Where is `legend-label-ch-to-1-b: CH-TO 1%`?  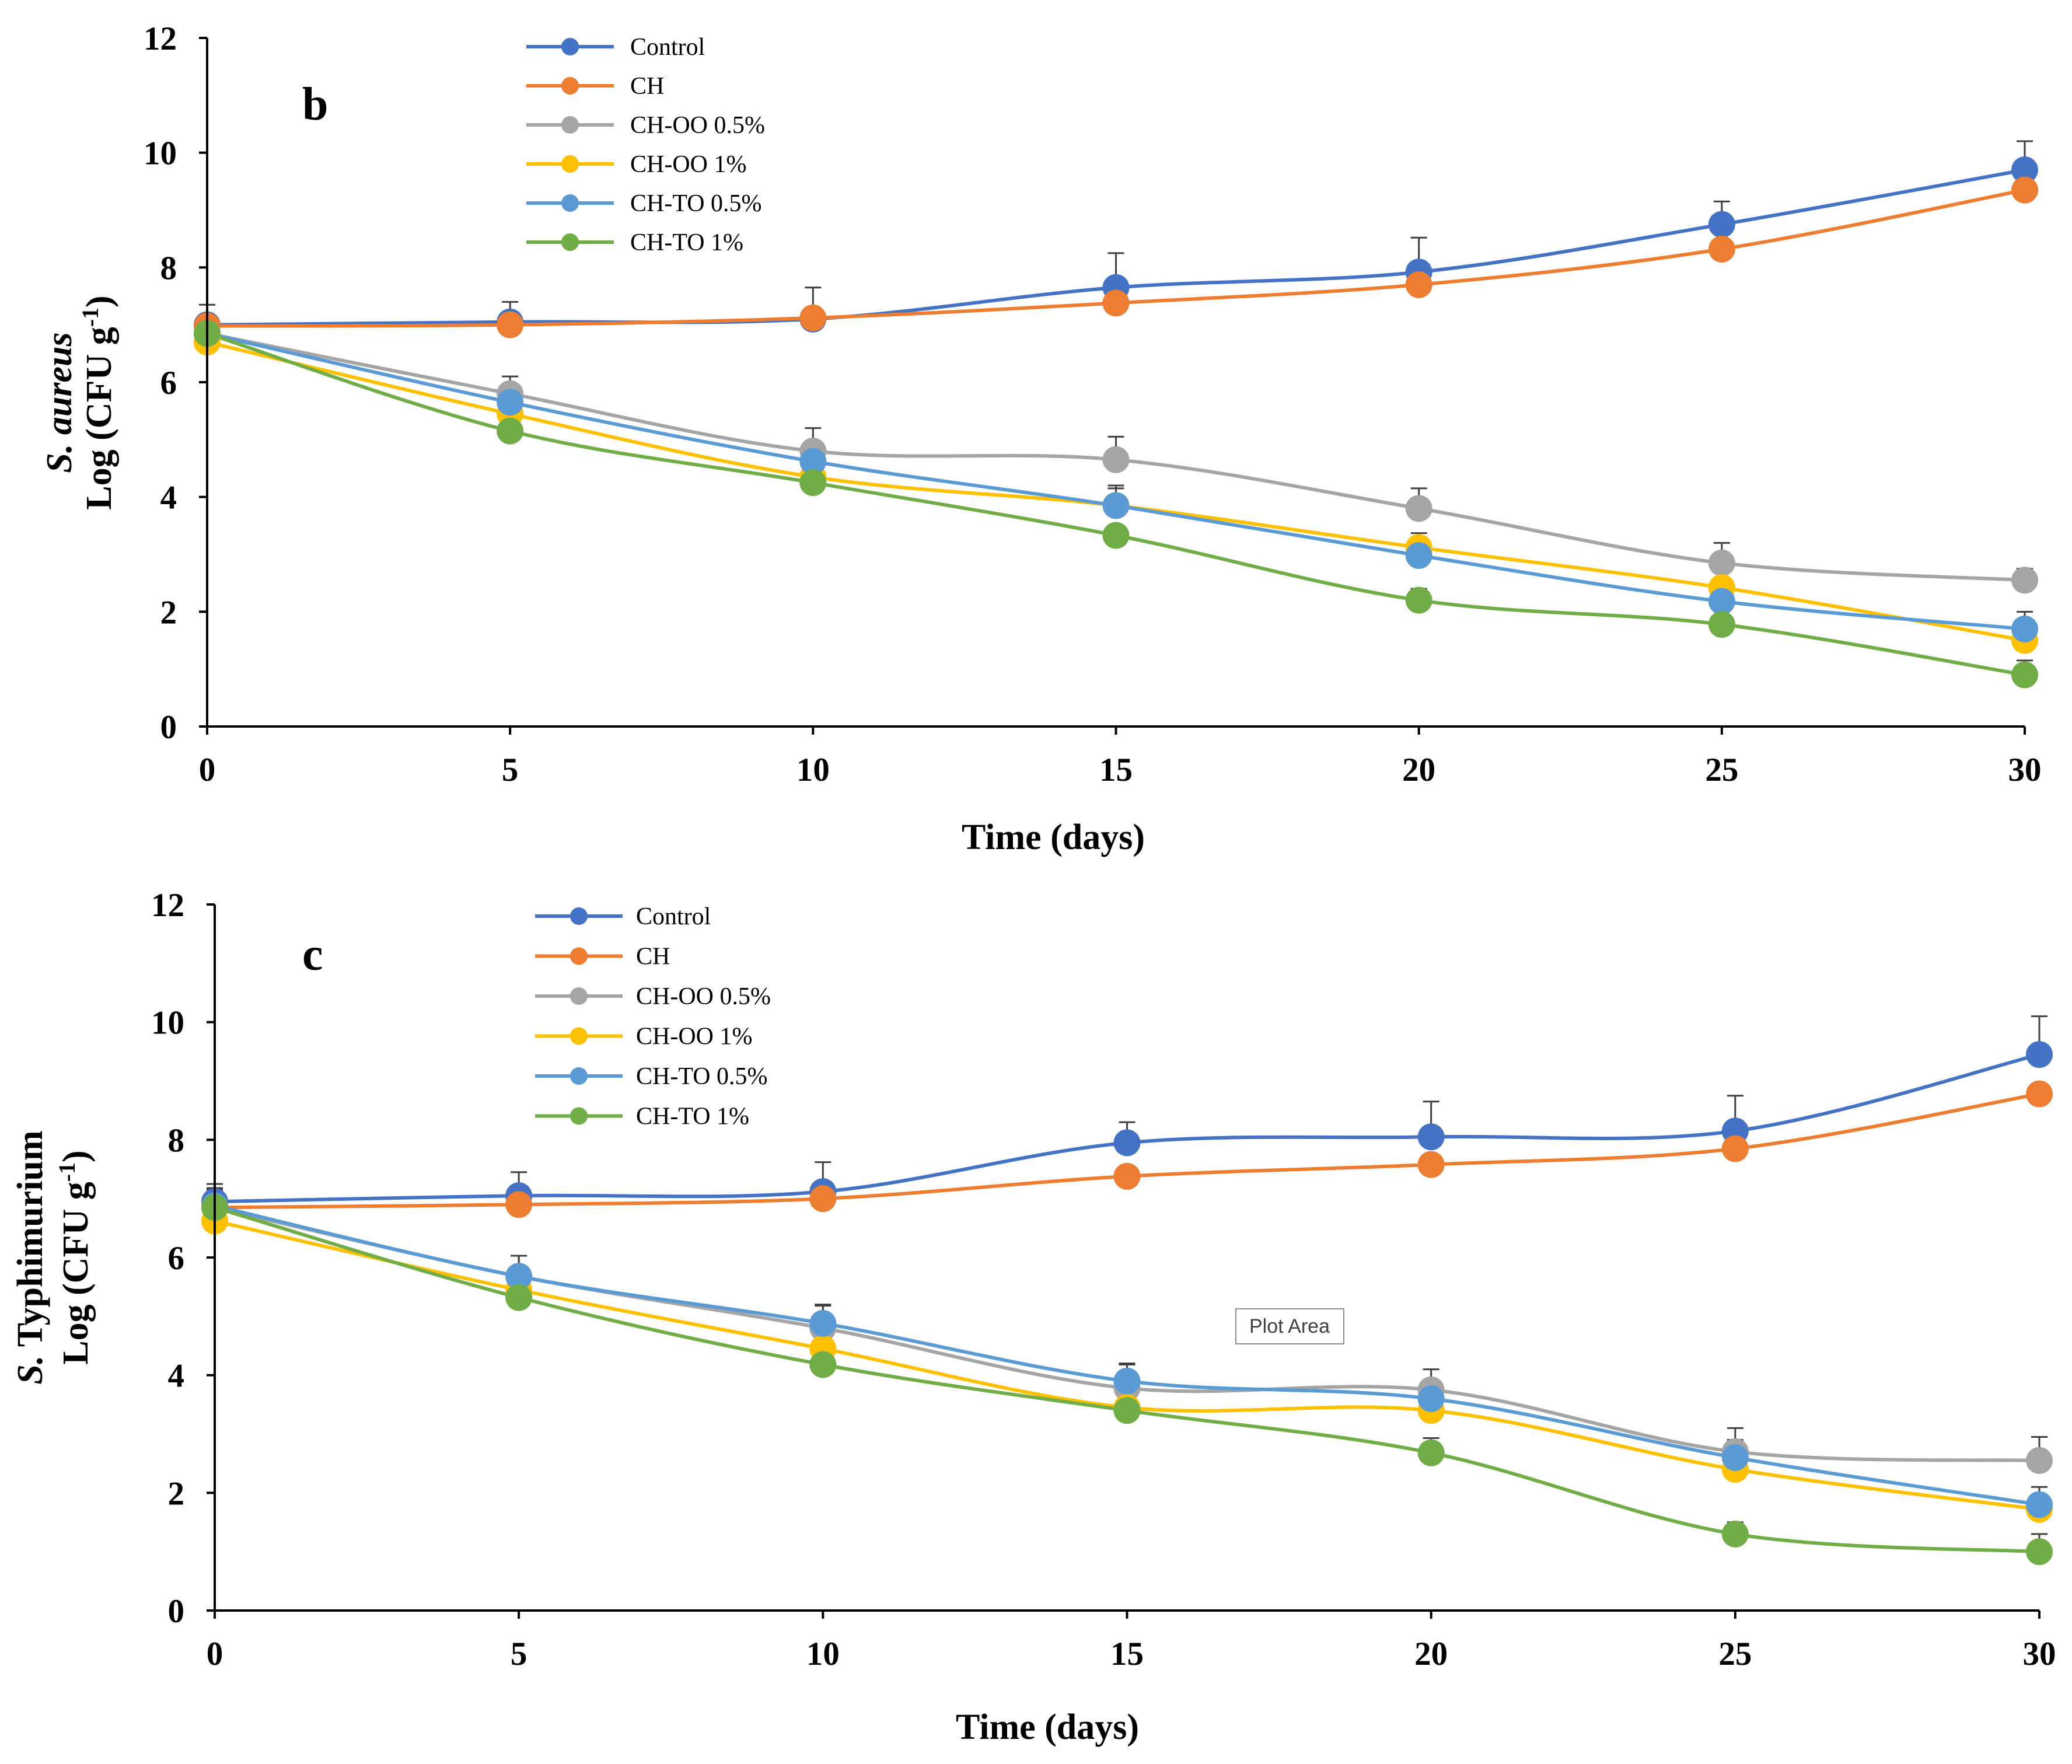
legend-label-ch-to-1-b: CH-TO 1% is located at coordinates (686, 243).